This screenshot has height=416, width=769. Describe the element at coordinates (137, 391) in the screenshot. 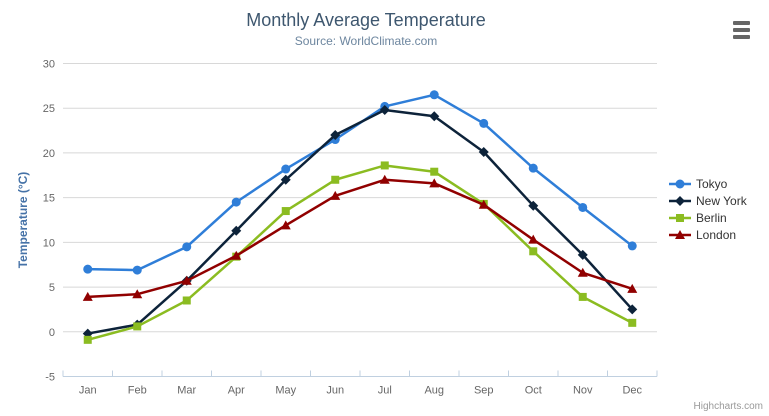

I see `xaxis-label: Feb` at that location.